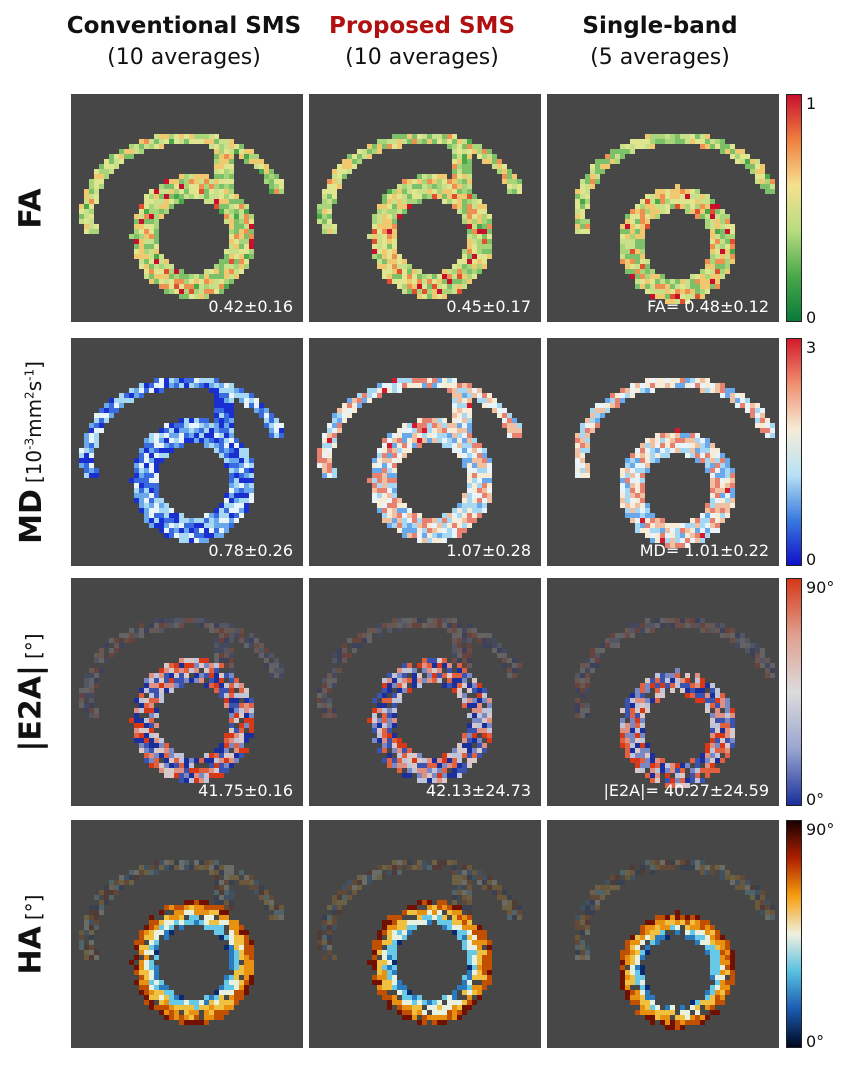 This screenshot has height=1080, width=852. What do you see at coordinates (245, 790) in the screenshot?
I see `stat-label: 41.75±0.16` at bounding box center [245, 790].